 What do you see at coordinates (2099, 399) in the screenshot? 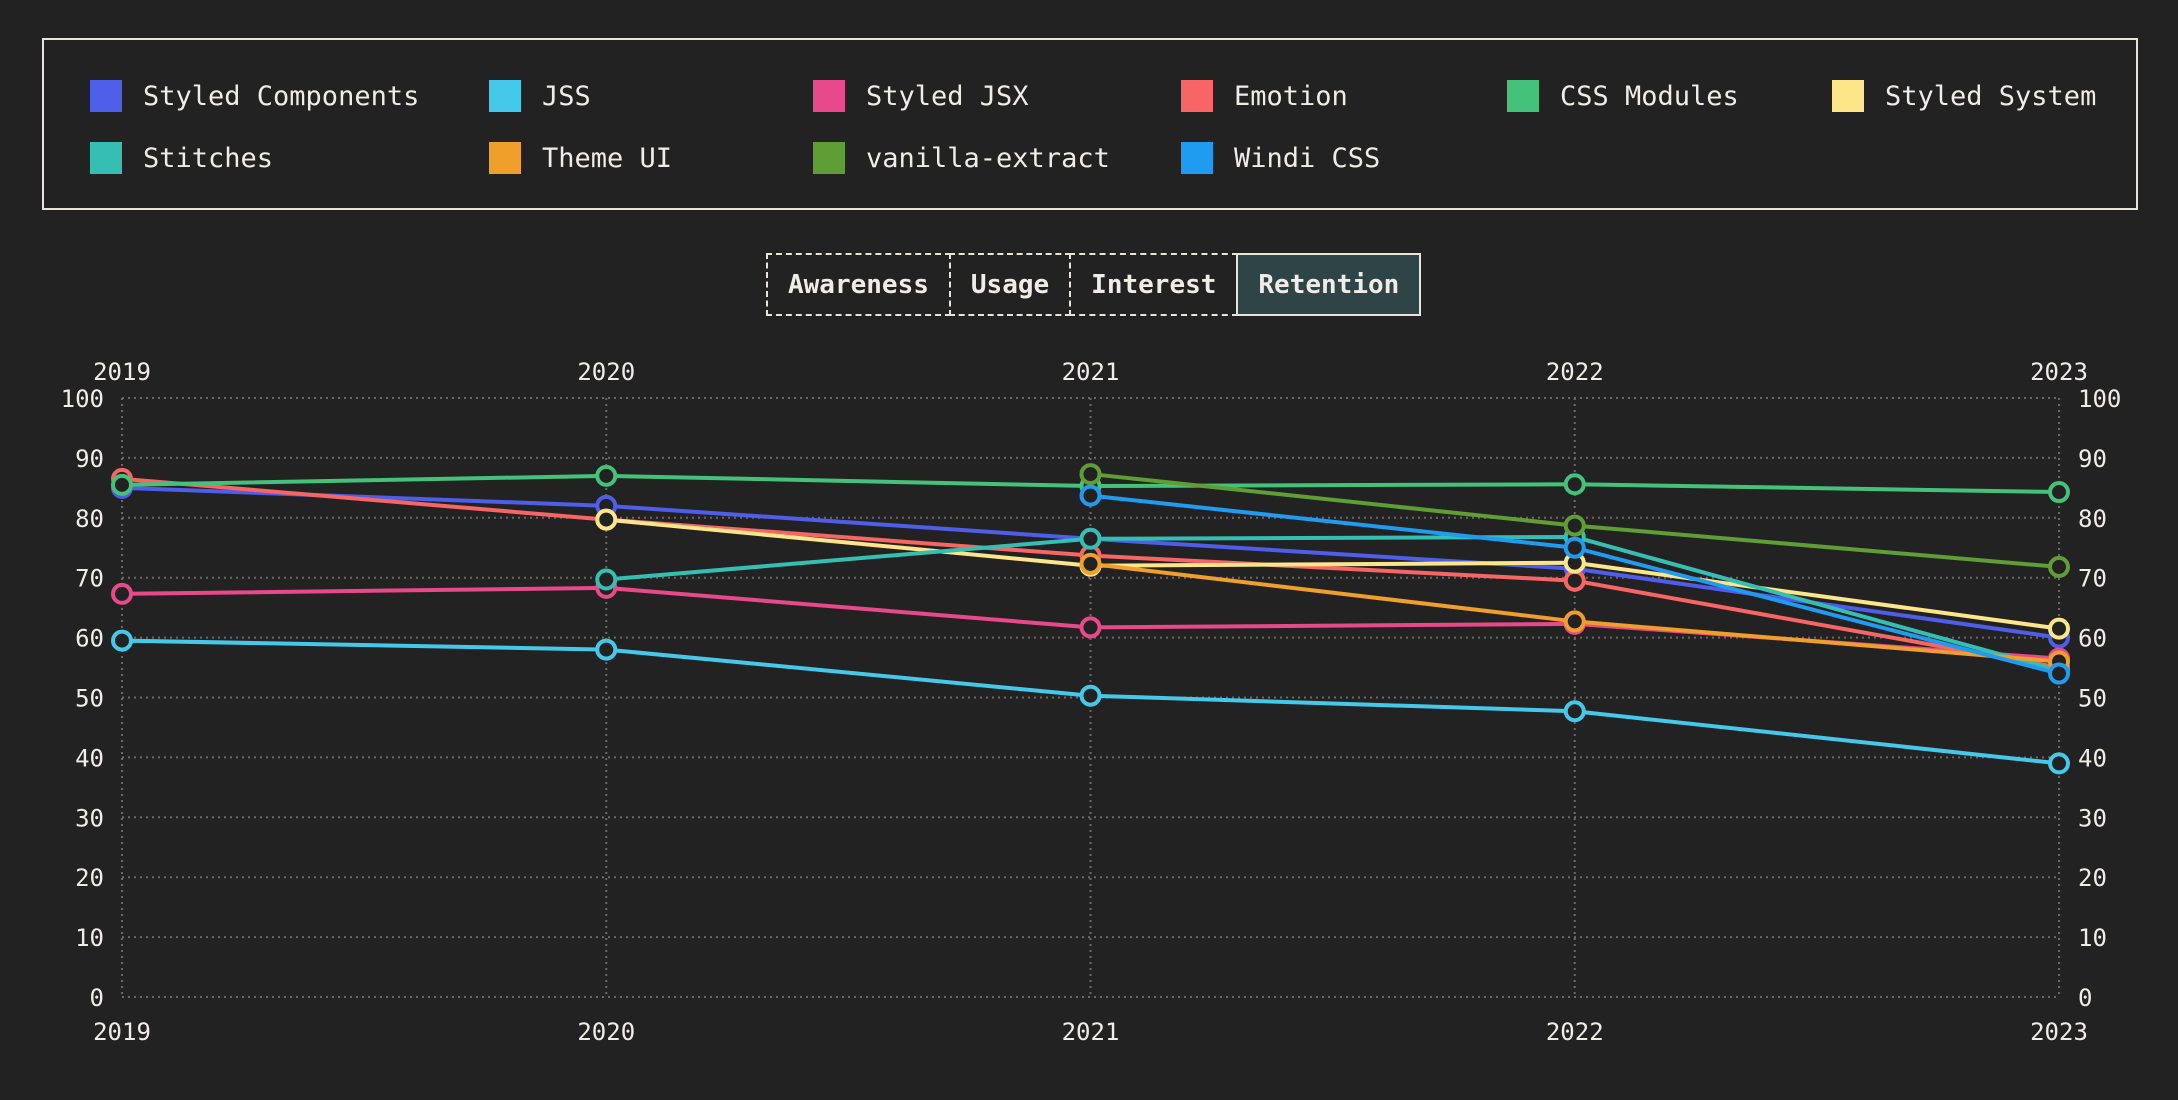
I see `y-tick-right: 100` at bounding box center [2099, 399].